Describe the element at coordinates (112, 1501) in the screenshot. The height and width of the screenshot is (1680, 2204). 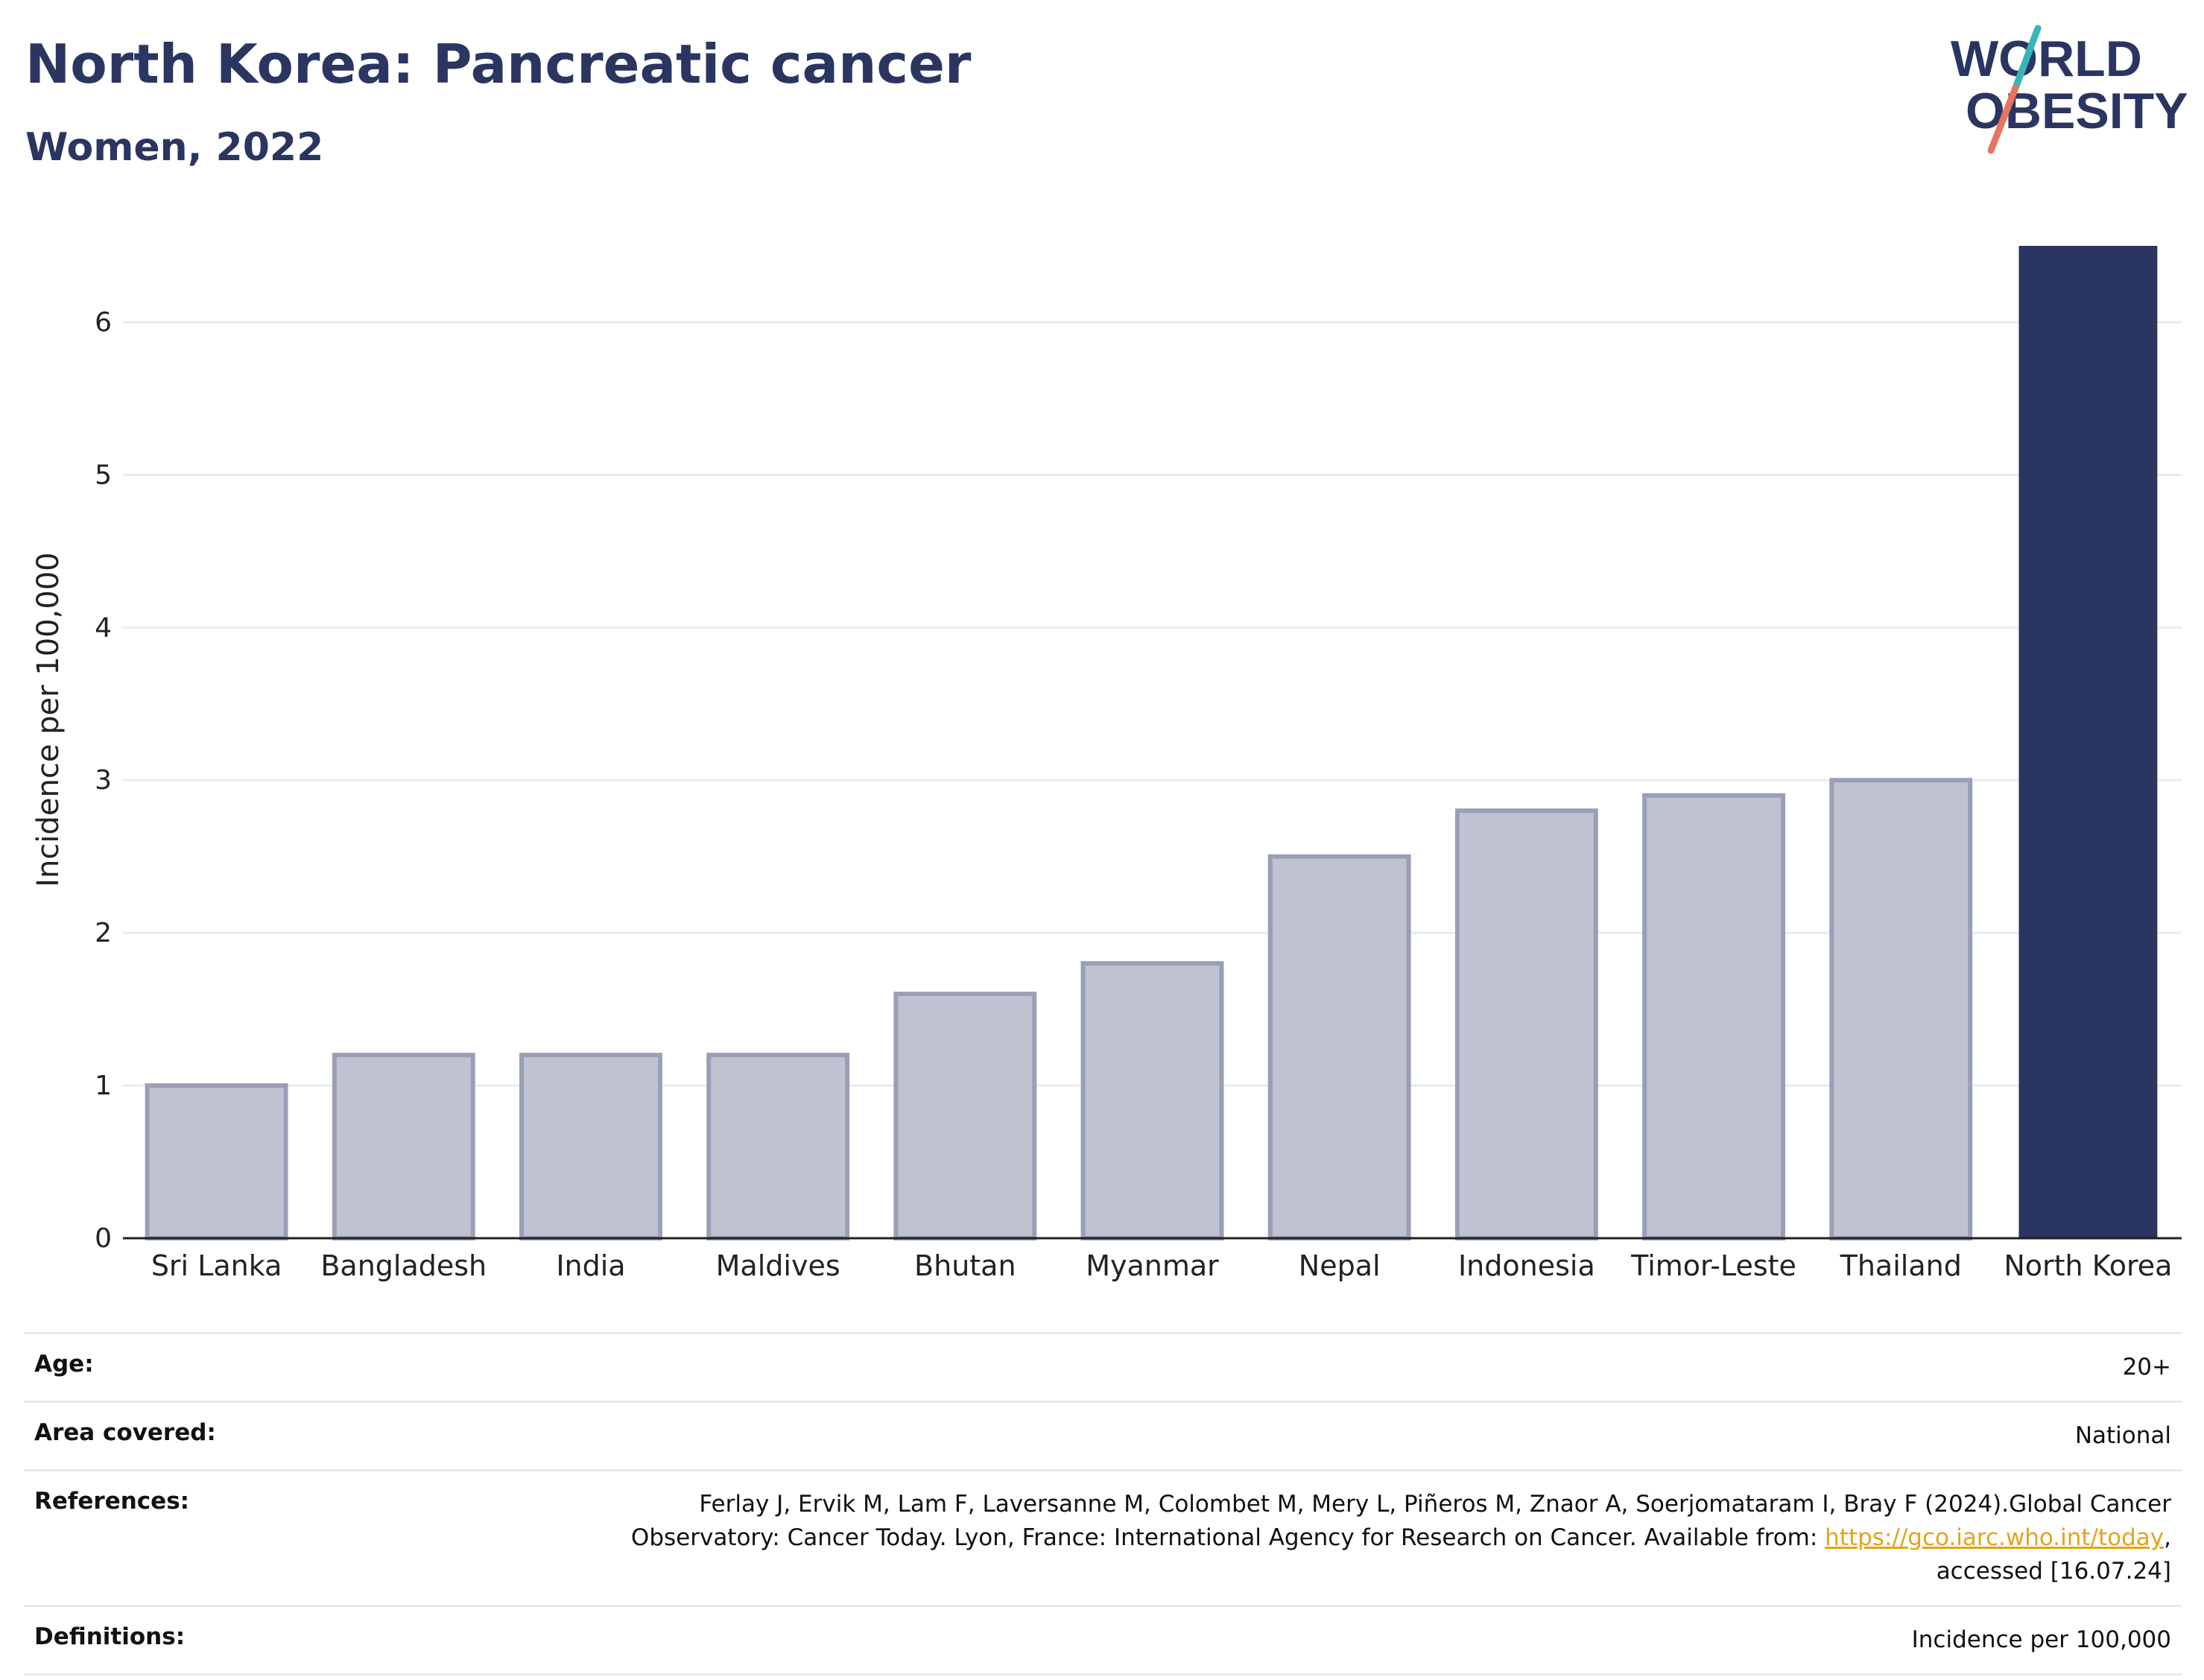
I see `references-label: References:` at that location.